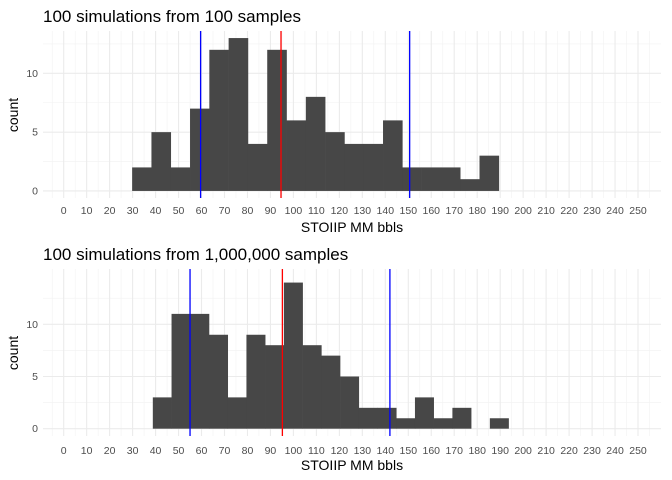  Describe the element at coordinates (294, 211) in the screenshot. I see `x-tick-label: 100` at that location.